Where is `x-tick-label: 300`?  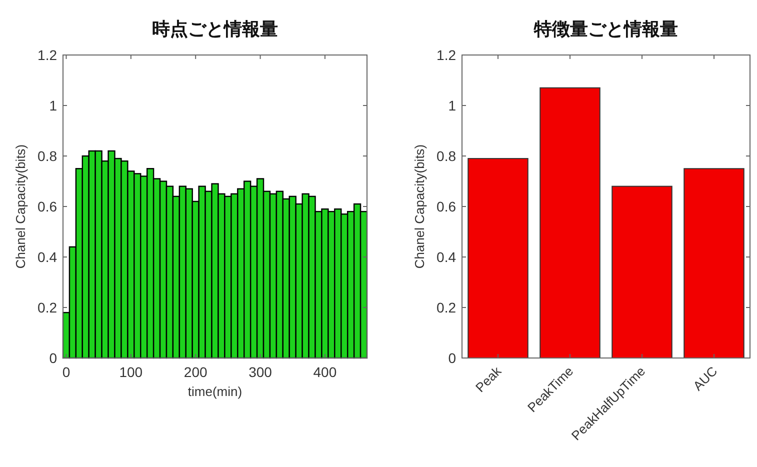
x-tick-label: 300 is located at coordinates (260, 372).